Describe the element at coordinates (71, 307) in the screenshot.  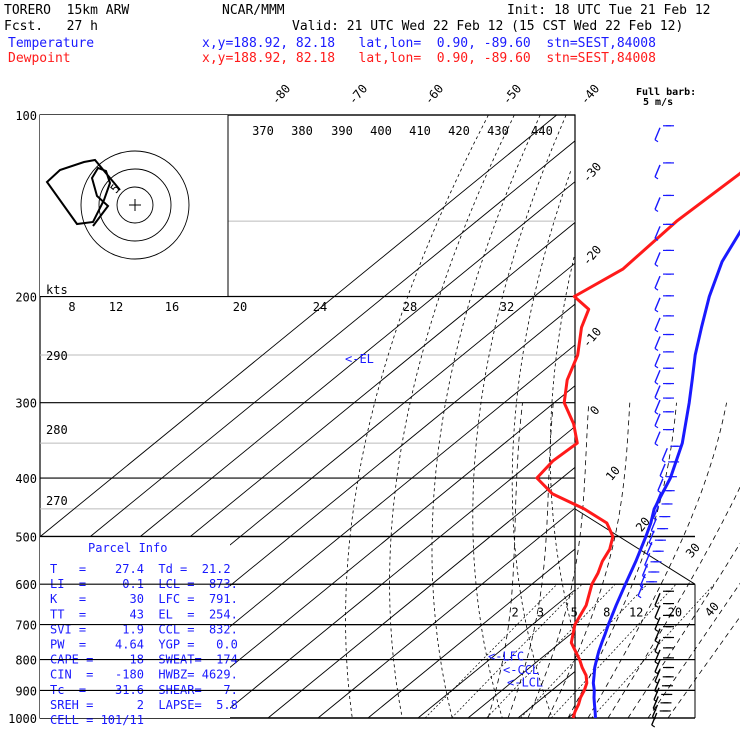
I see `speed-label: 8` at that location.